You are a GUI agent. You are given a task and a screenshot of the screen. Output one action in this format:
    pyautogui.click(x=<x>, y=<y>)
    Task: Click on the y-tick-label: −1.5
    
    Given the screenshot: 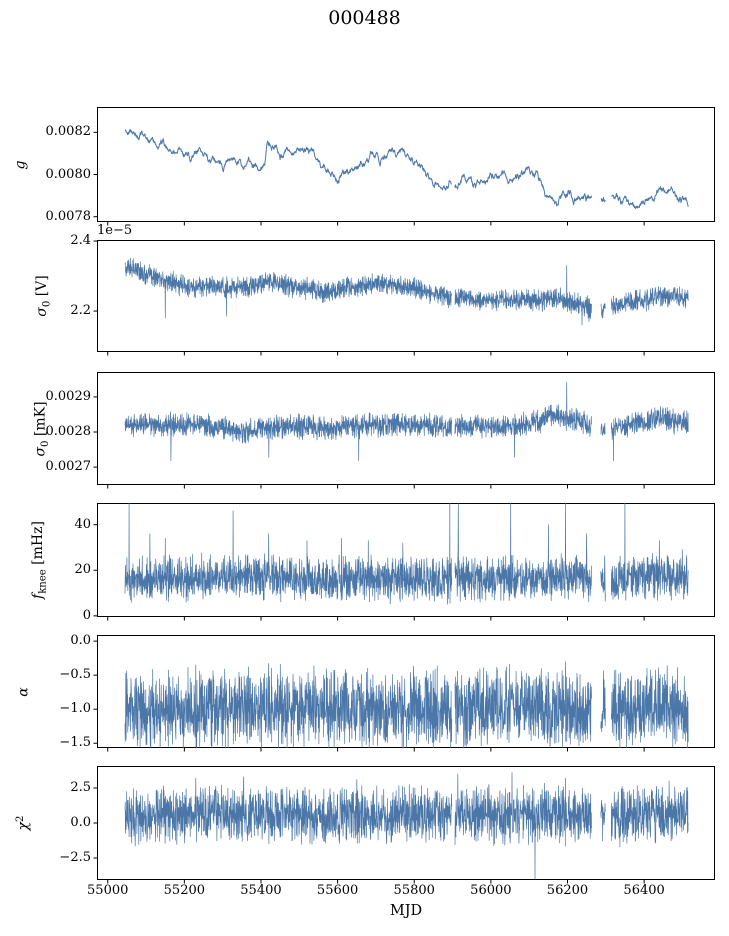 What is the action you would take?
    pyautogui.click(x=75, y=743)
    